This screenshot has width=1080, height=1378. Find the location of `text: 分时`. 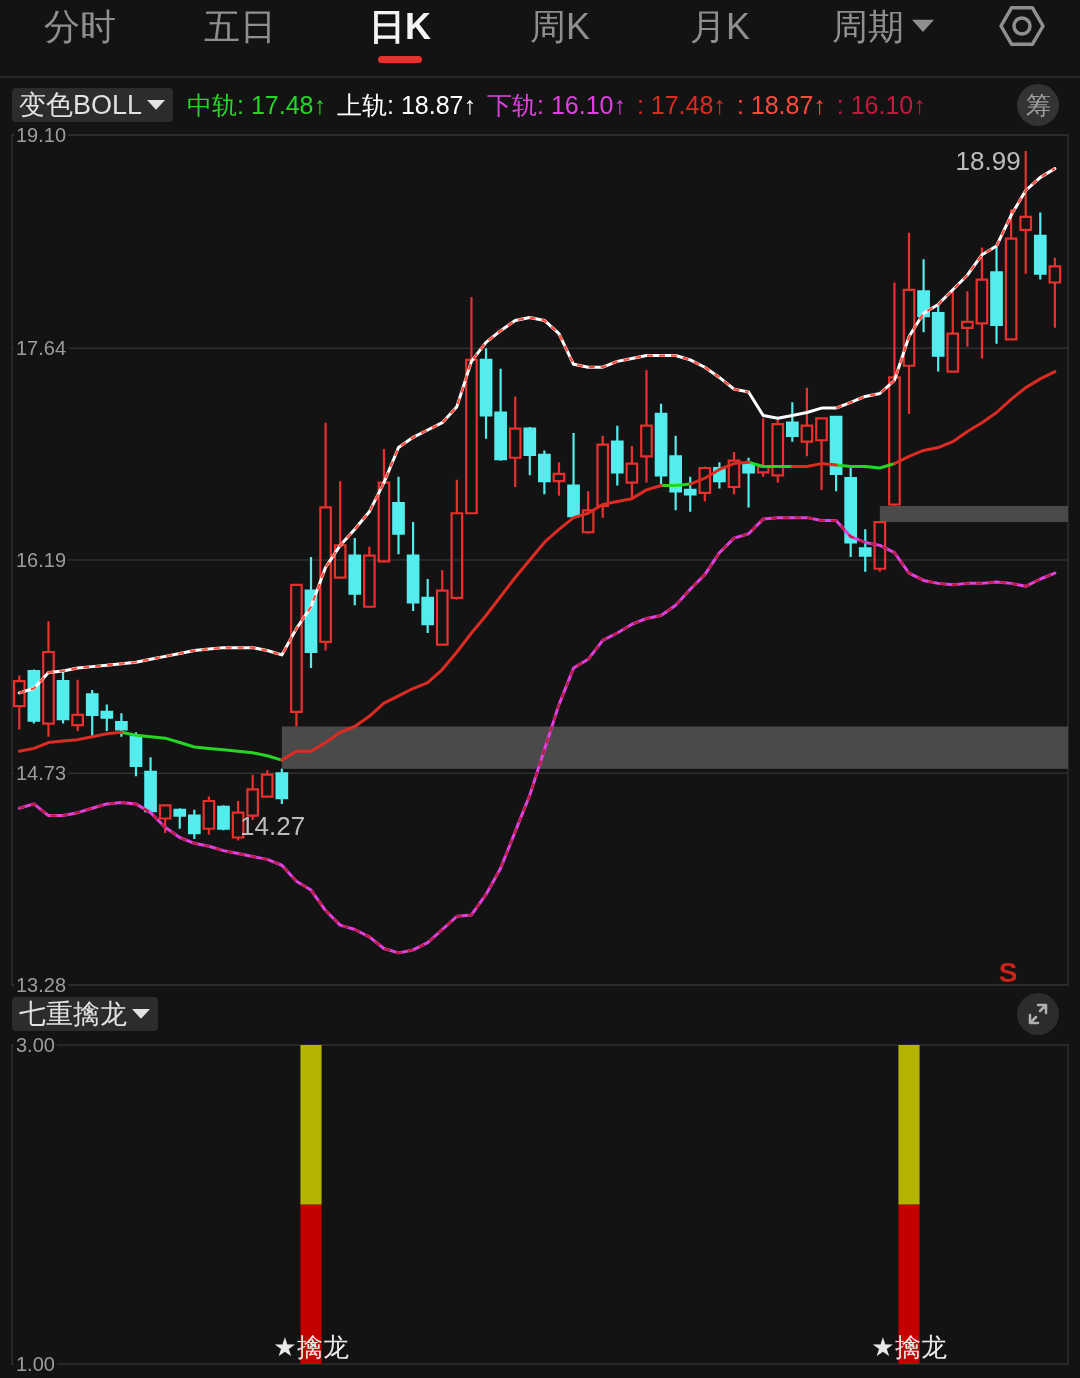

text: 分时 is located at coordinates (80, 26).